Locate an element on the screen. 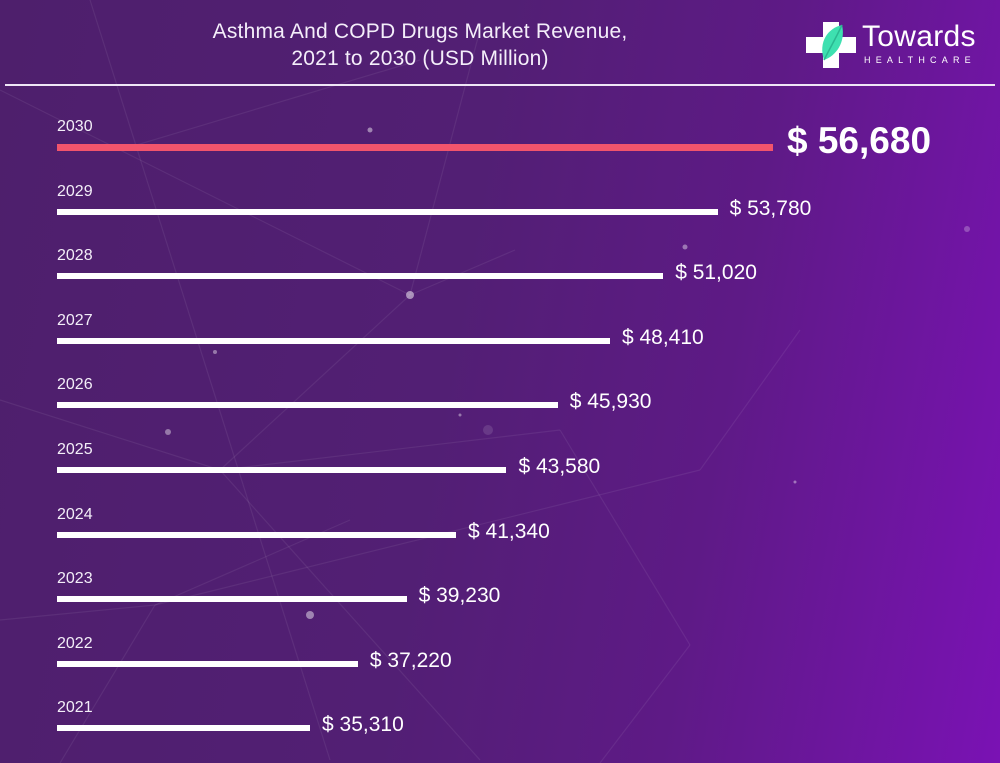  value-label-2030: $ 56,680 is located at coordinates (859, 140).